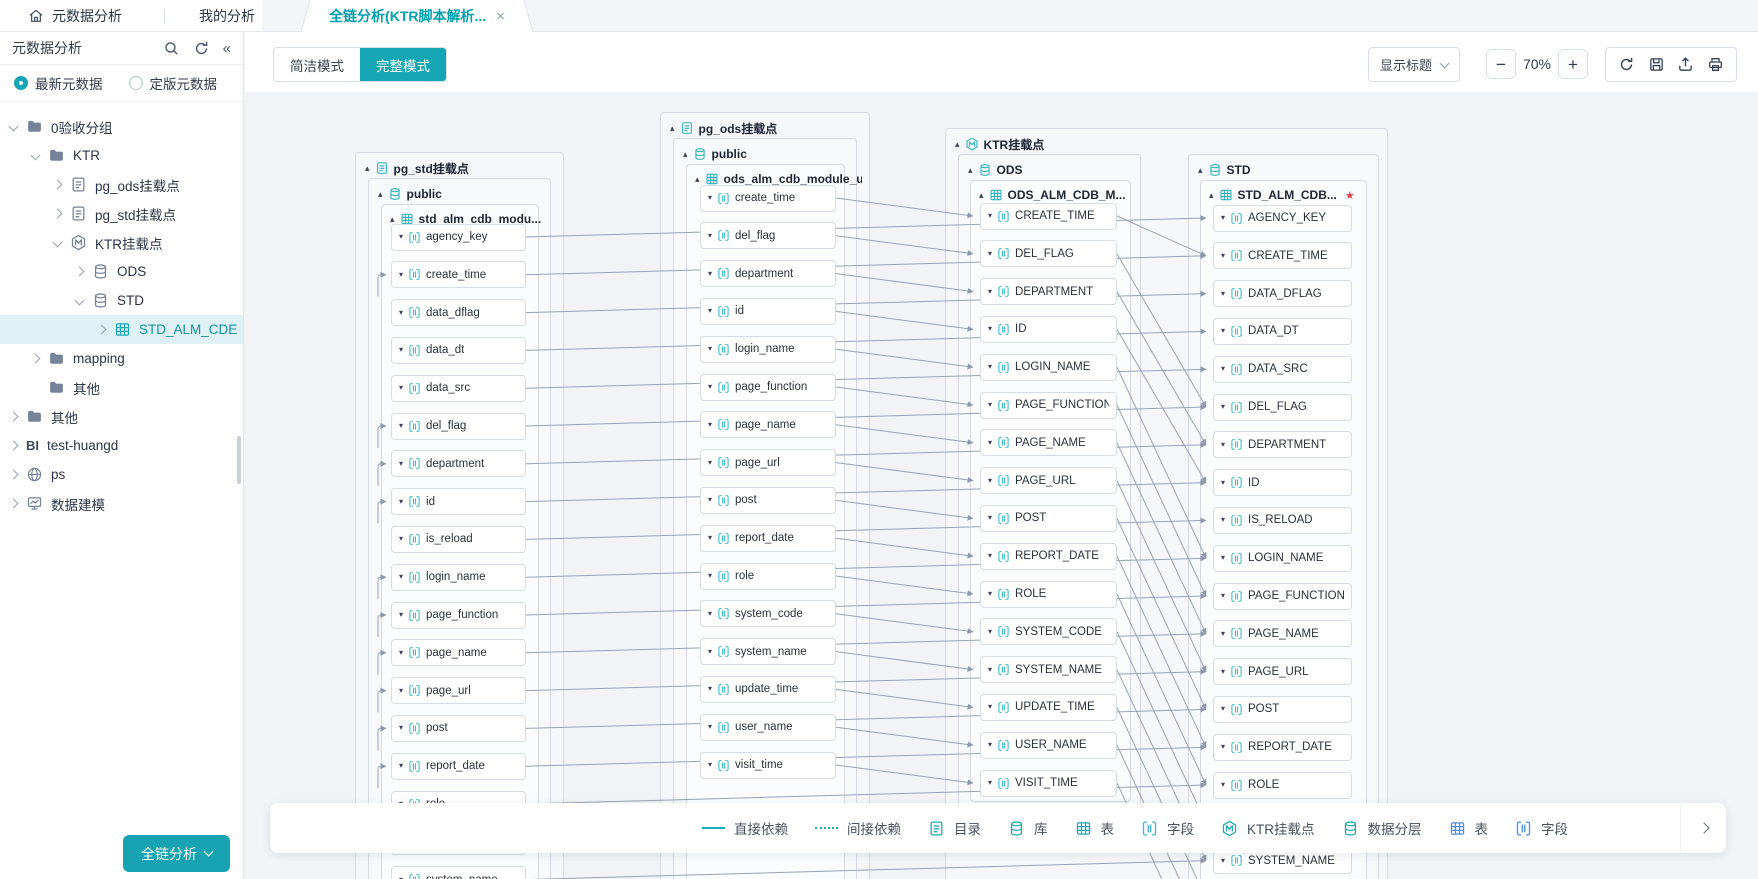  I want to click on field-row-CREATE_TIME: ▾ CREATE_TIME, so click(1048, 216).